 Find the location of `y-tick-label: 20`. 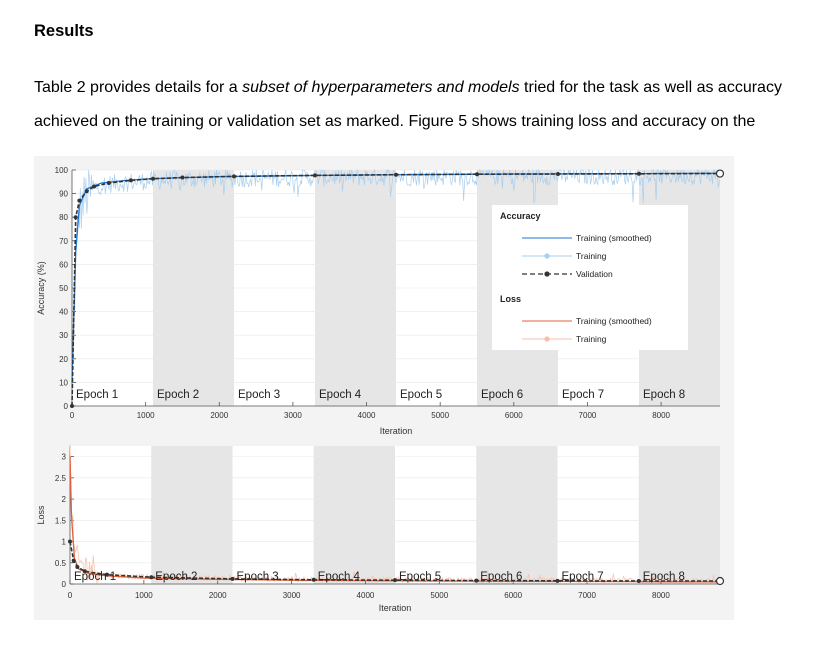

y-tick-label: 20 is located at coordinates (63, 359).